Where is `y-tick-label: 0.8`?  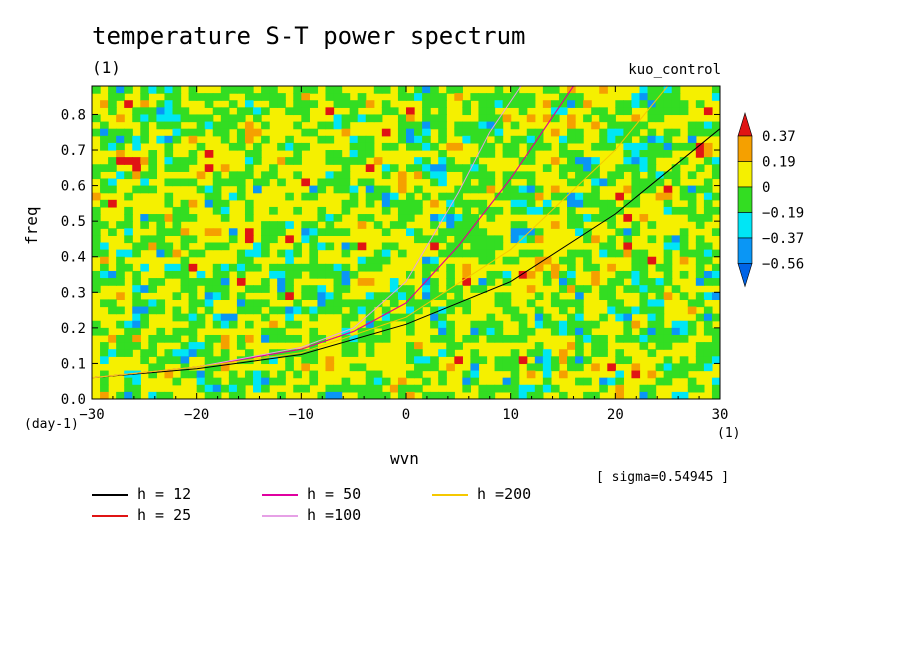 y-tick-label: 0.8 is located at coordinates (73, 115).